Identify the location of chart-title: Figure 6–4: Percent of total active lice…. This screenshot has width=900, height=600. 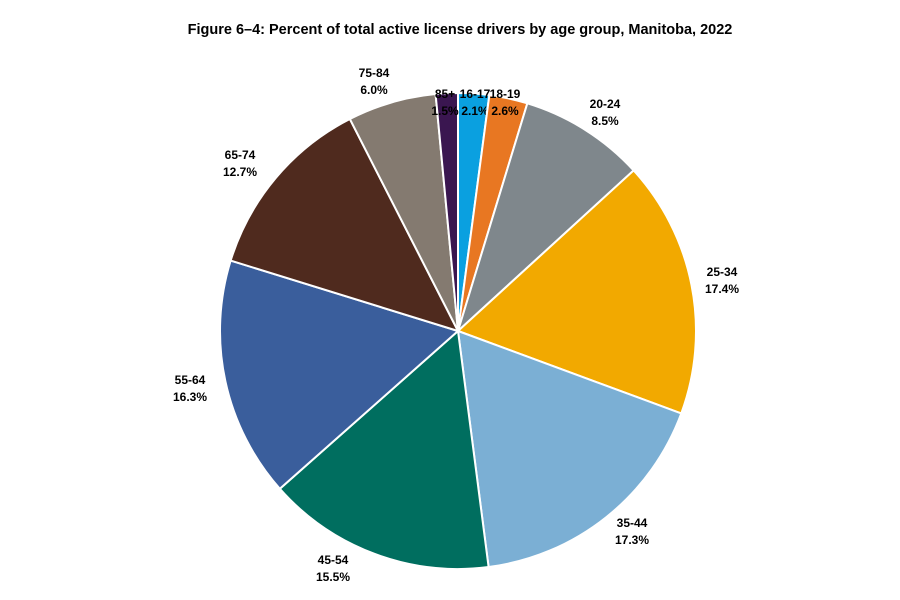
(460, 30).